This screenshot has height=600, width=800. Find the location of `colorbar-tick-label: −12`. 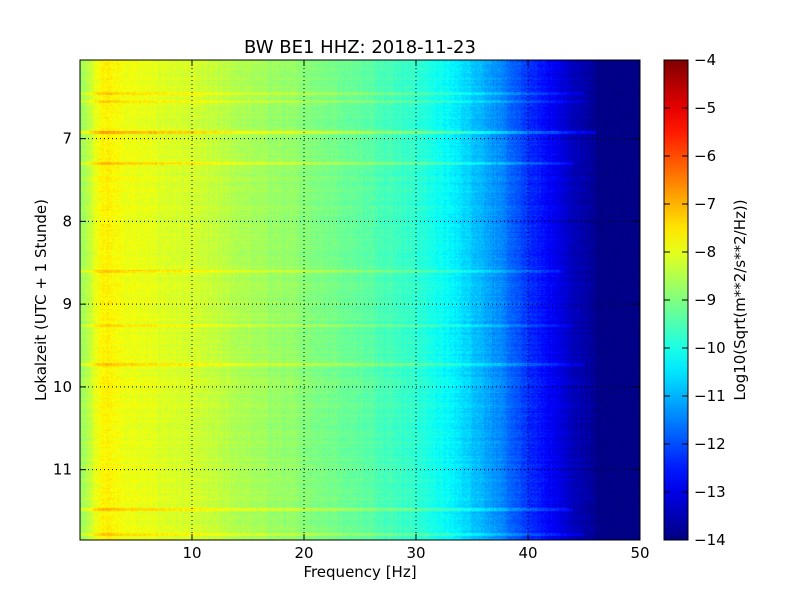

colorbar-tick-label: −12 is located at coordinates (710, 444).